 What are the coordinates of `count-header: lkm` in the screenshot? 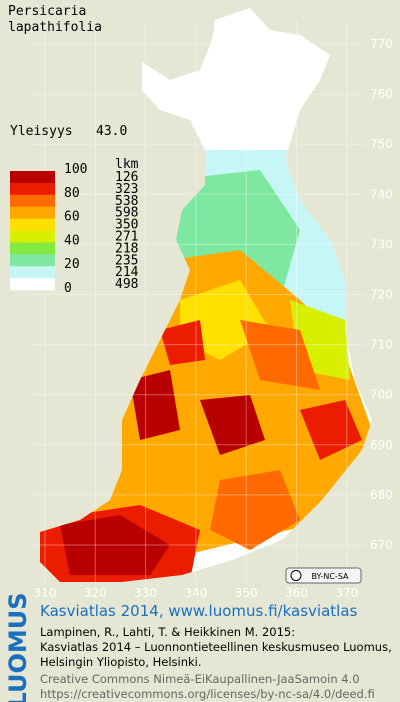 It's located at (127, 164).